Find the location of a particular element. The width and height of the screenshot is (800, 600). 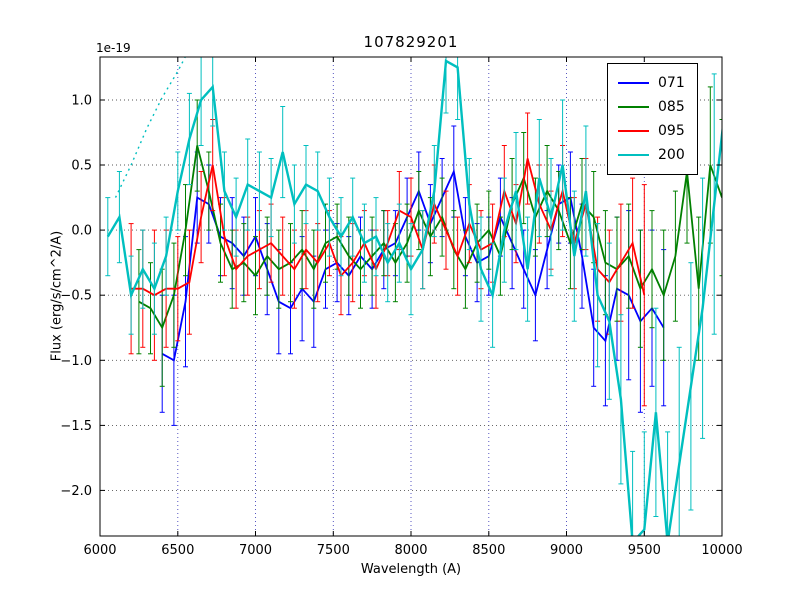

svg-text: 9000 is located at coordinates (566, 550).